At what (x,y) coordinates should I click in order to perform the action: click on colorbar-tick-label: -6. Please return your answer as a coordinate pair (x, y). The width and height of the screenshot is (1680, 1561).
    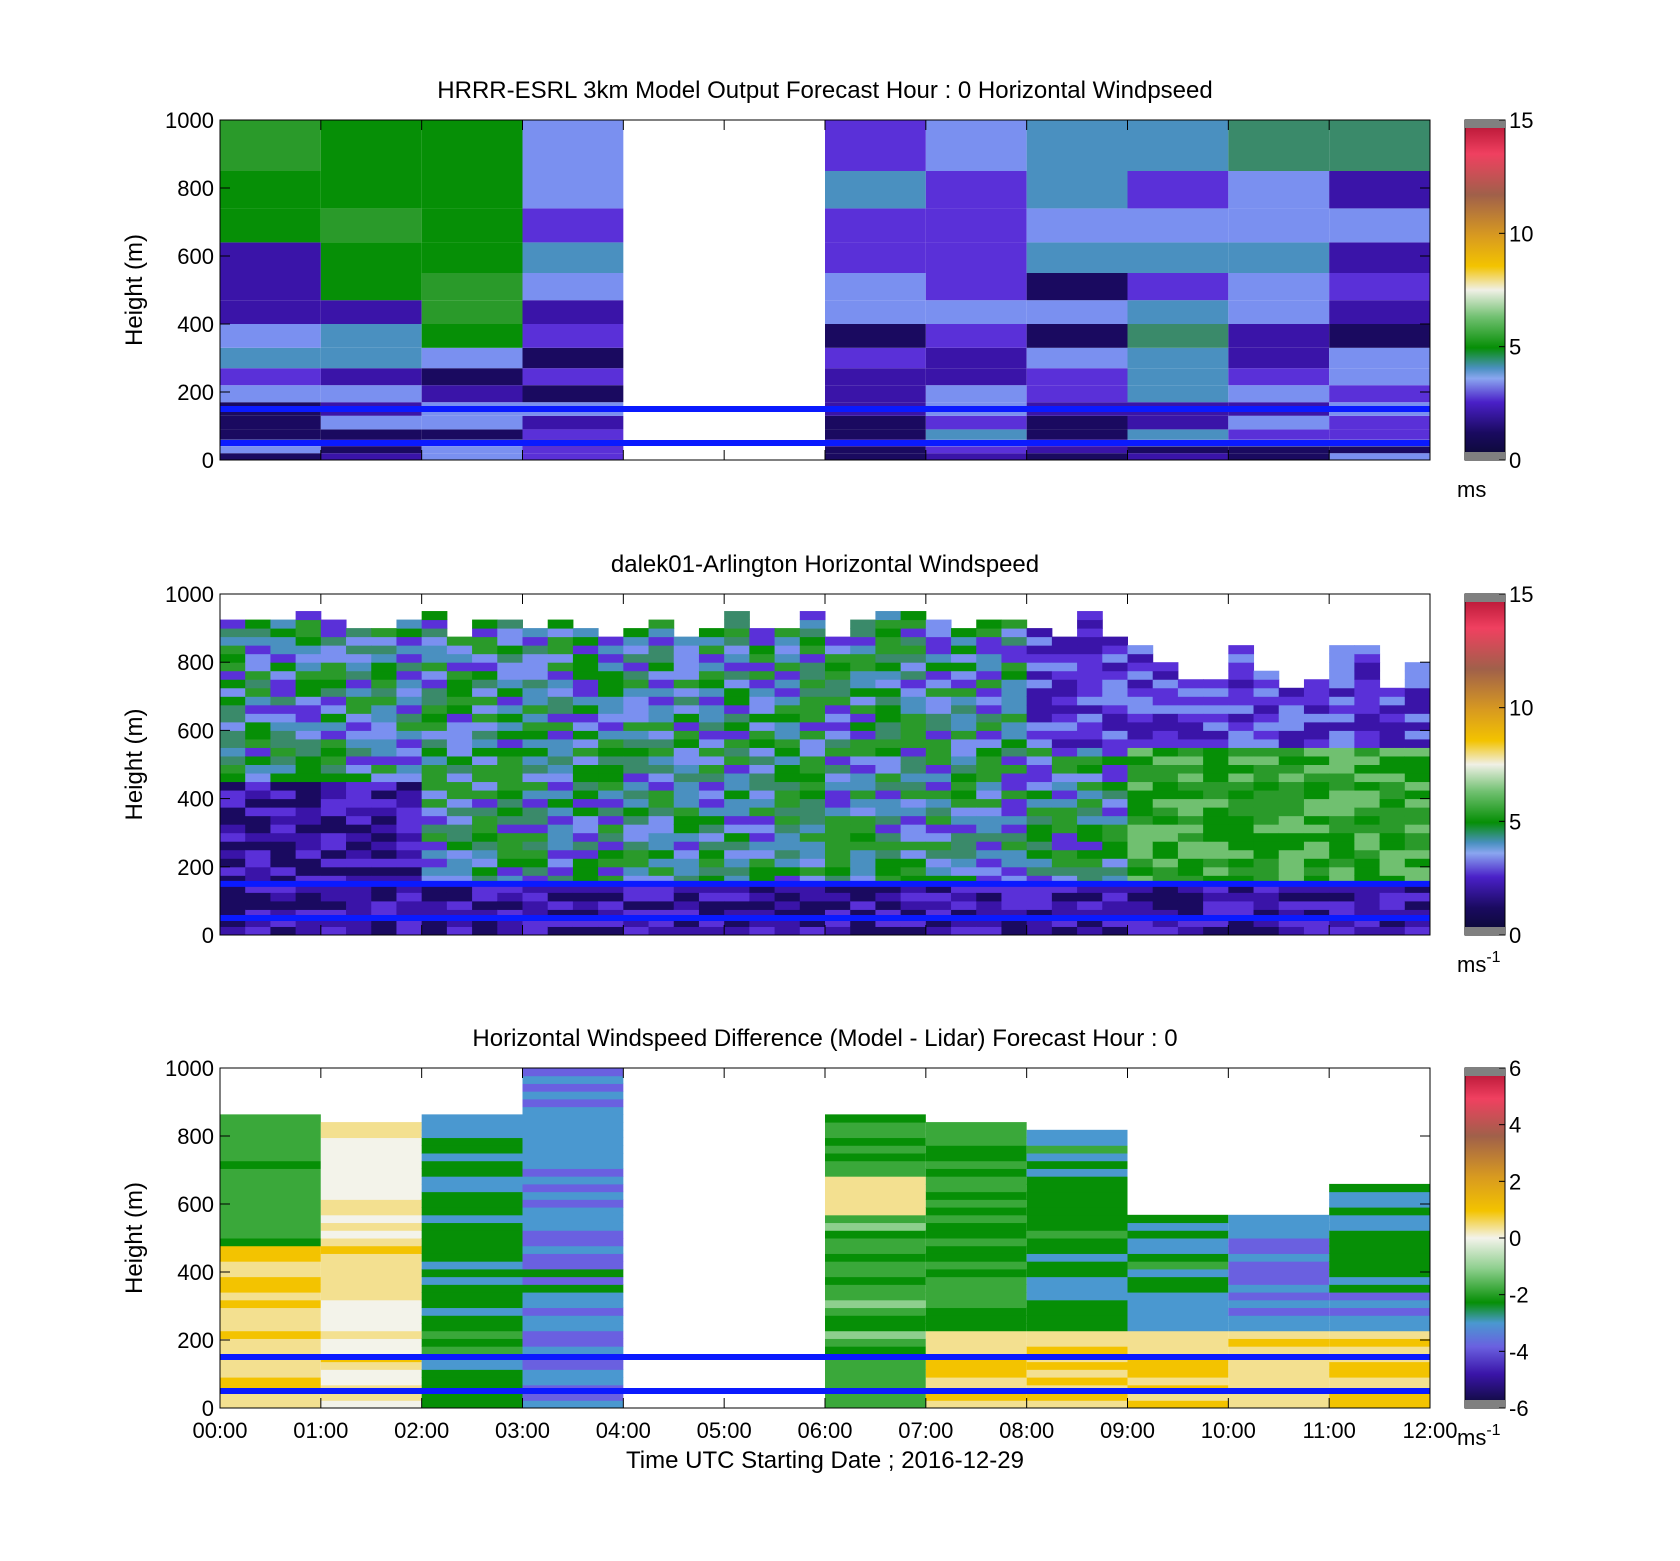
    Looking at the image, I should click on (1519, 1408).